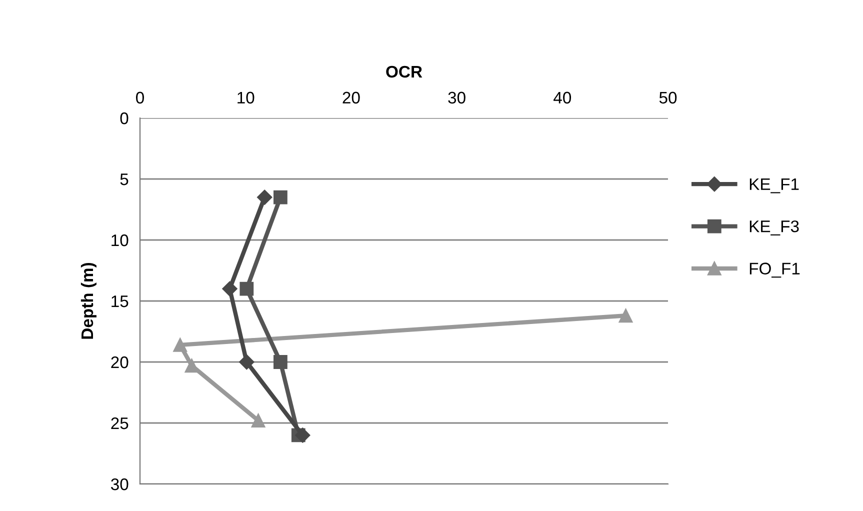 The image size is (863, 511). What do you see at coordinates (119, 484) in the screenshot?
I see `y-tick-label: 30` at bounding box center [119, 484].